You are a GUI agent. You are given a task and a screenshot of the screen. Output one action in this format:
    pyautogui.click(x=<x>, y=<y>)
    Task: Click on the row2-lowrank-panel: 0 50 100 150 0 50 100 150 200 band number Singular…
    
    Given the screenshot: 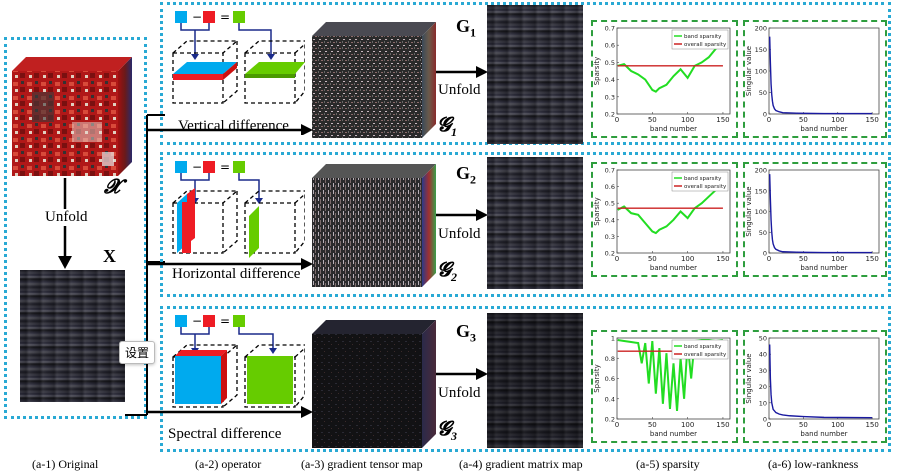 What is the action you would take?
    pyautogui.click(x=815, y=219)
    